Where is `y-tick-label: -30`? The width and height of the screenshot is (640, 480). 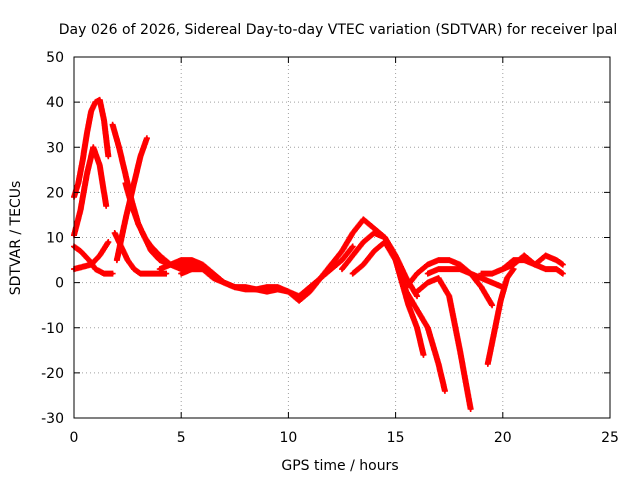 y-tick-label: -30 is located at coordinates (52, 419).